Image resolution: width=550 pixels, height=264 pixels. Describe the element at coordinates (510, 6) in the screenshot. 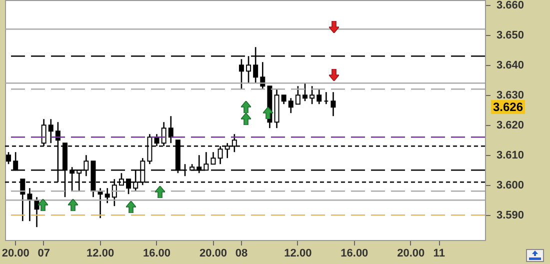

I see `y-tick-label: 3.660` at that location.